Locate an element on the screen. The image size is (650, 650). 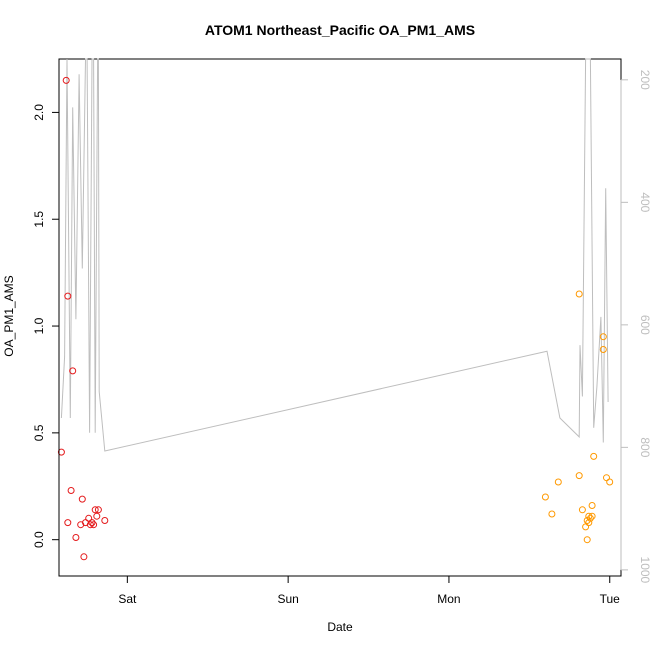
x-tick-label: Tue is located at coordinates (610, 599).